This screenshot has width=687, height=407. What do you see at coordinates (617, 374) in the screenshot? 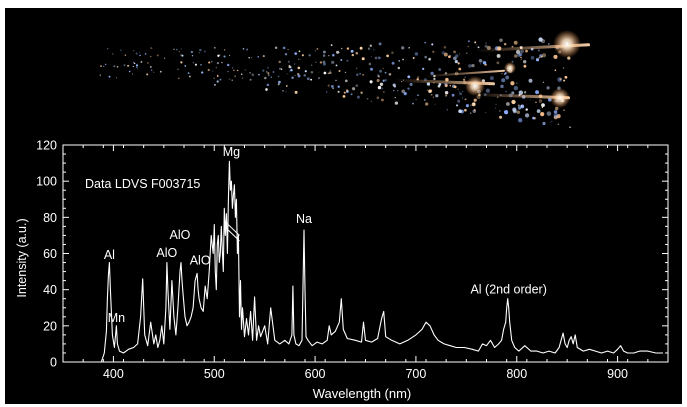
I see `x-tick-label: 900` at bounding box center [617, 374].